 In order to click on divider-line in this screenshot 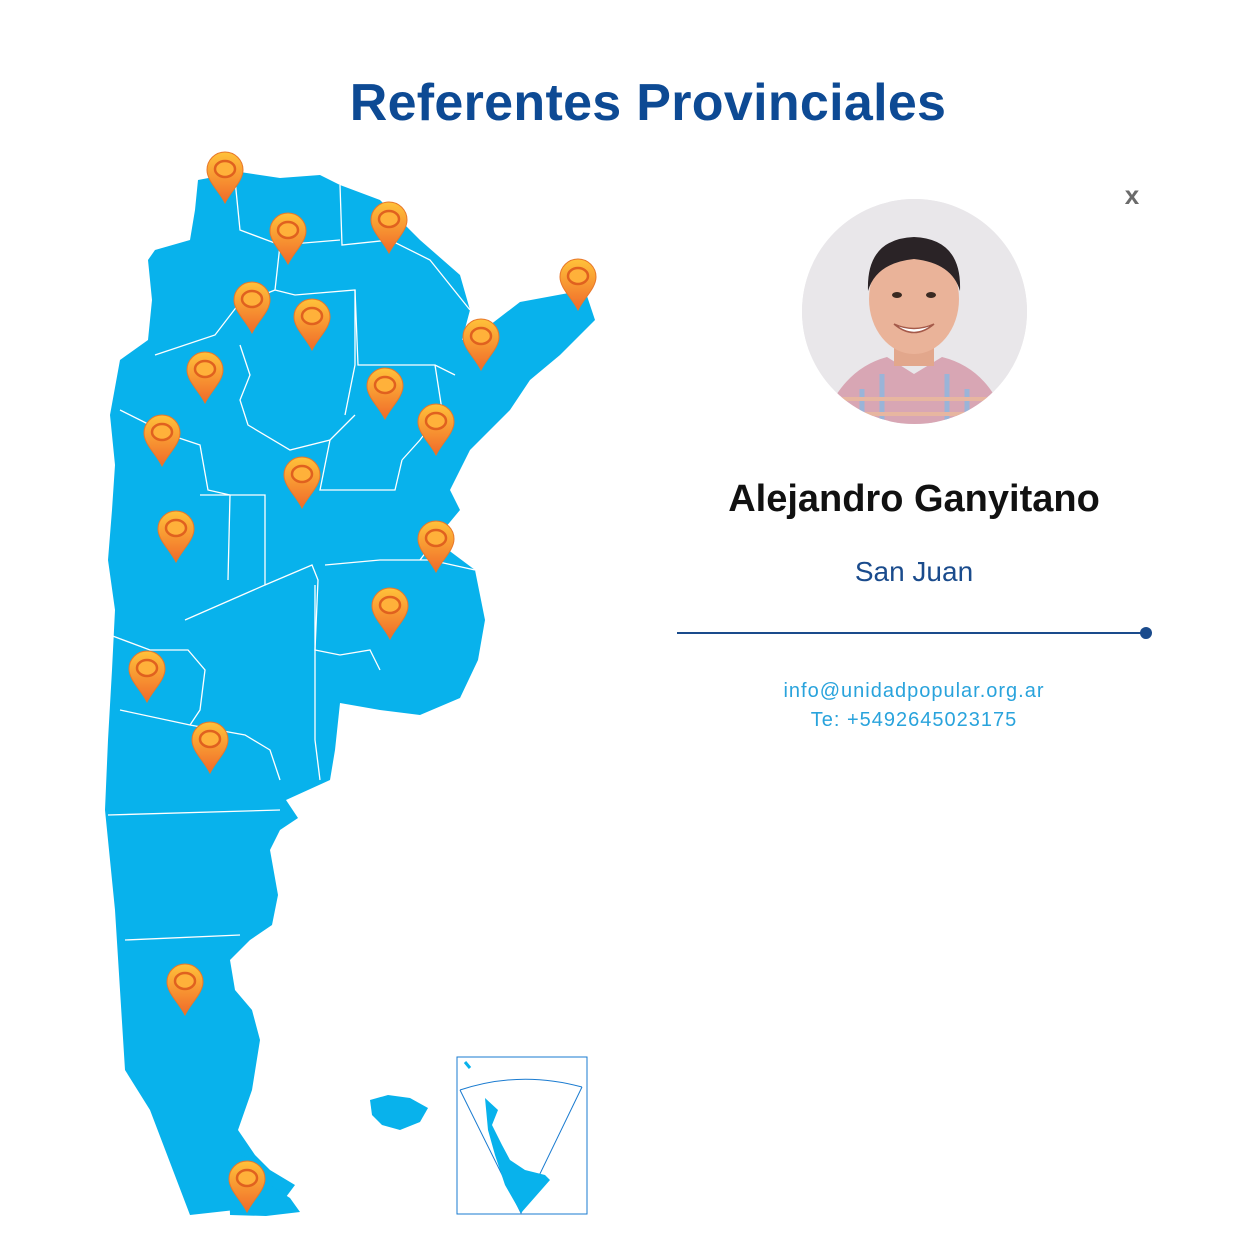, I will do `click(911, 633)`.